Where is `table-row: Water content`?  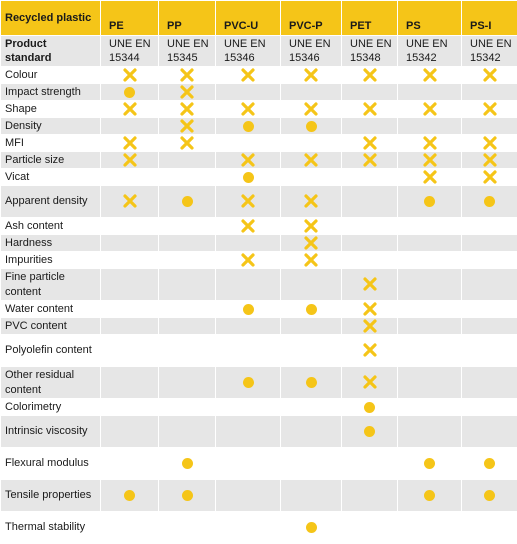 table-row: Water content is located at coordinates (259, 309).